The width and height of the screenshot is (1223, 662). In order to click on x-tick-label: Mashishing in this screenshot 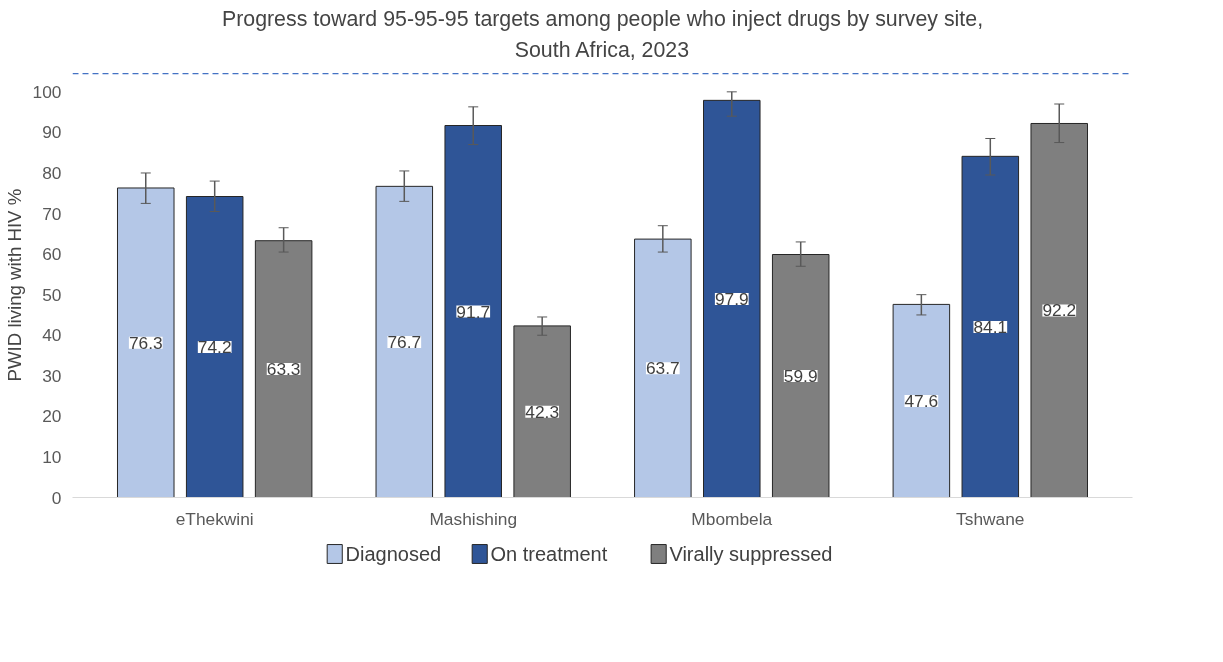, I will do `click(473, 518)`.